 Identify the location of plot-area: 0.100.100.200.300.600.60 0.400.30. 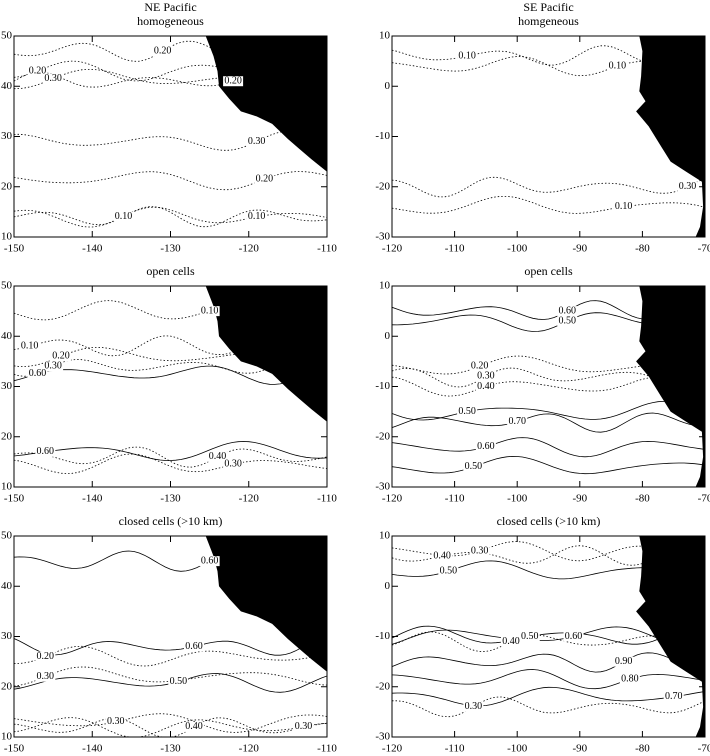
(170, 380).